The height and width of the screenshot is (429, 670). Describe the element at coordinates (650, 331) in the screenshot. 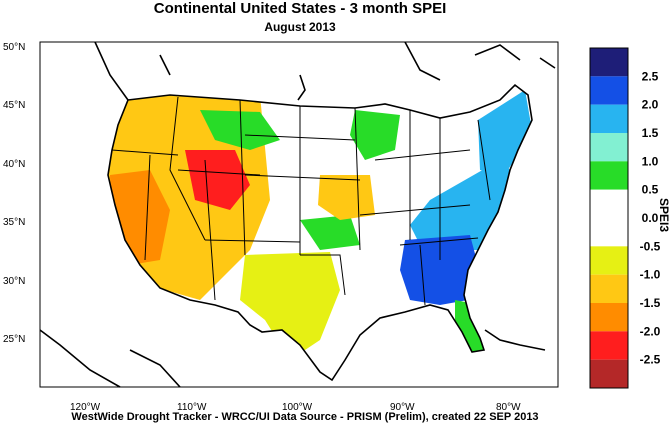

I see `colorbar-tick-label: -2.0` at that location.